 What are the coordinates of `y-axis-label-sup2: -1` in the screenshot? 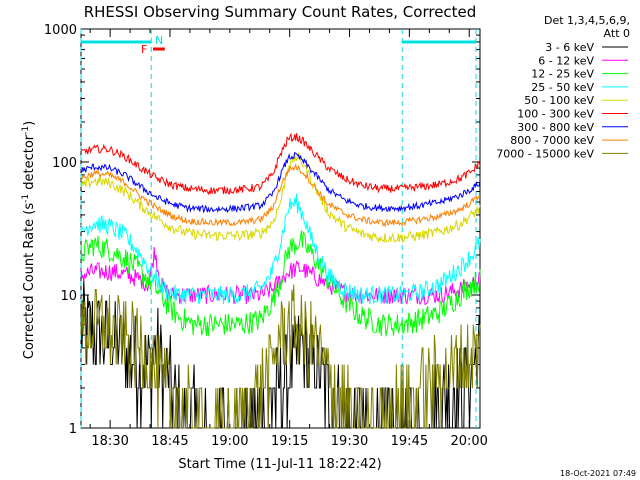 It's located at (26, 130).